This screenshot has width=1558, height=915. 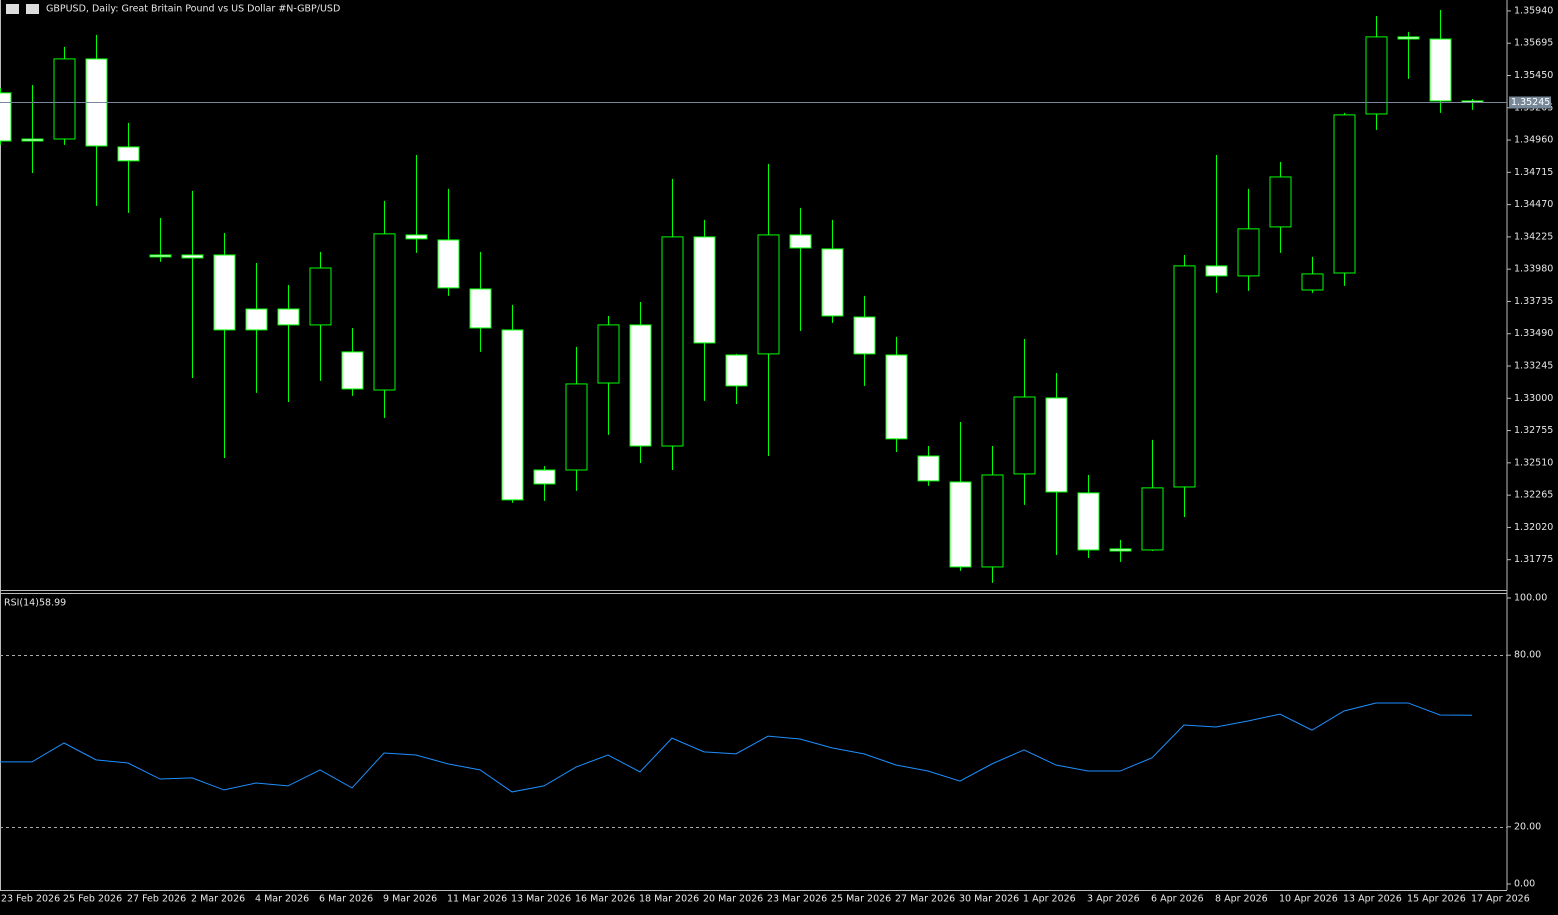 I want to click on x-tick-label: 17 Apr 2026, so click(x=1500, y=899).